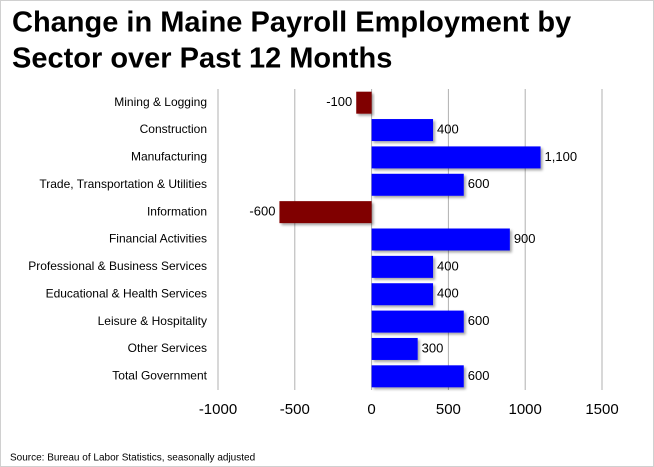 The width and height of the screenshot is (654, 467). Describe the element at coordinates (123, 184) in the screenshot. I see `y-tick-label: Trade, Transportation & Utilities` at that location.